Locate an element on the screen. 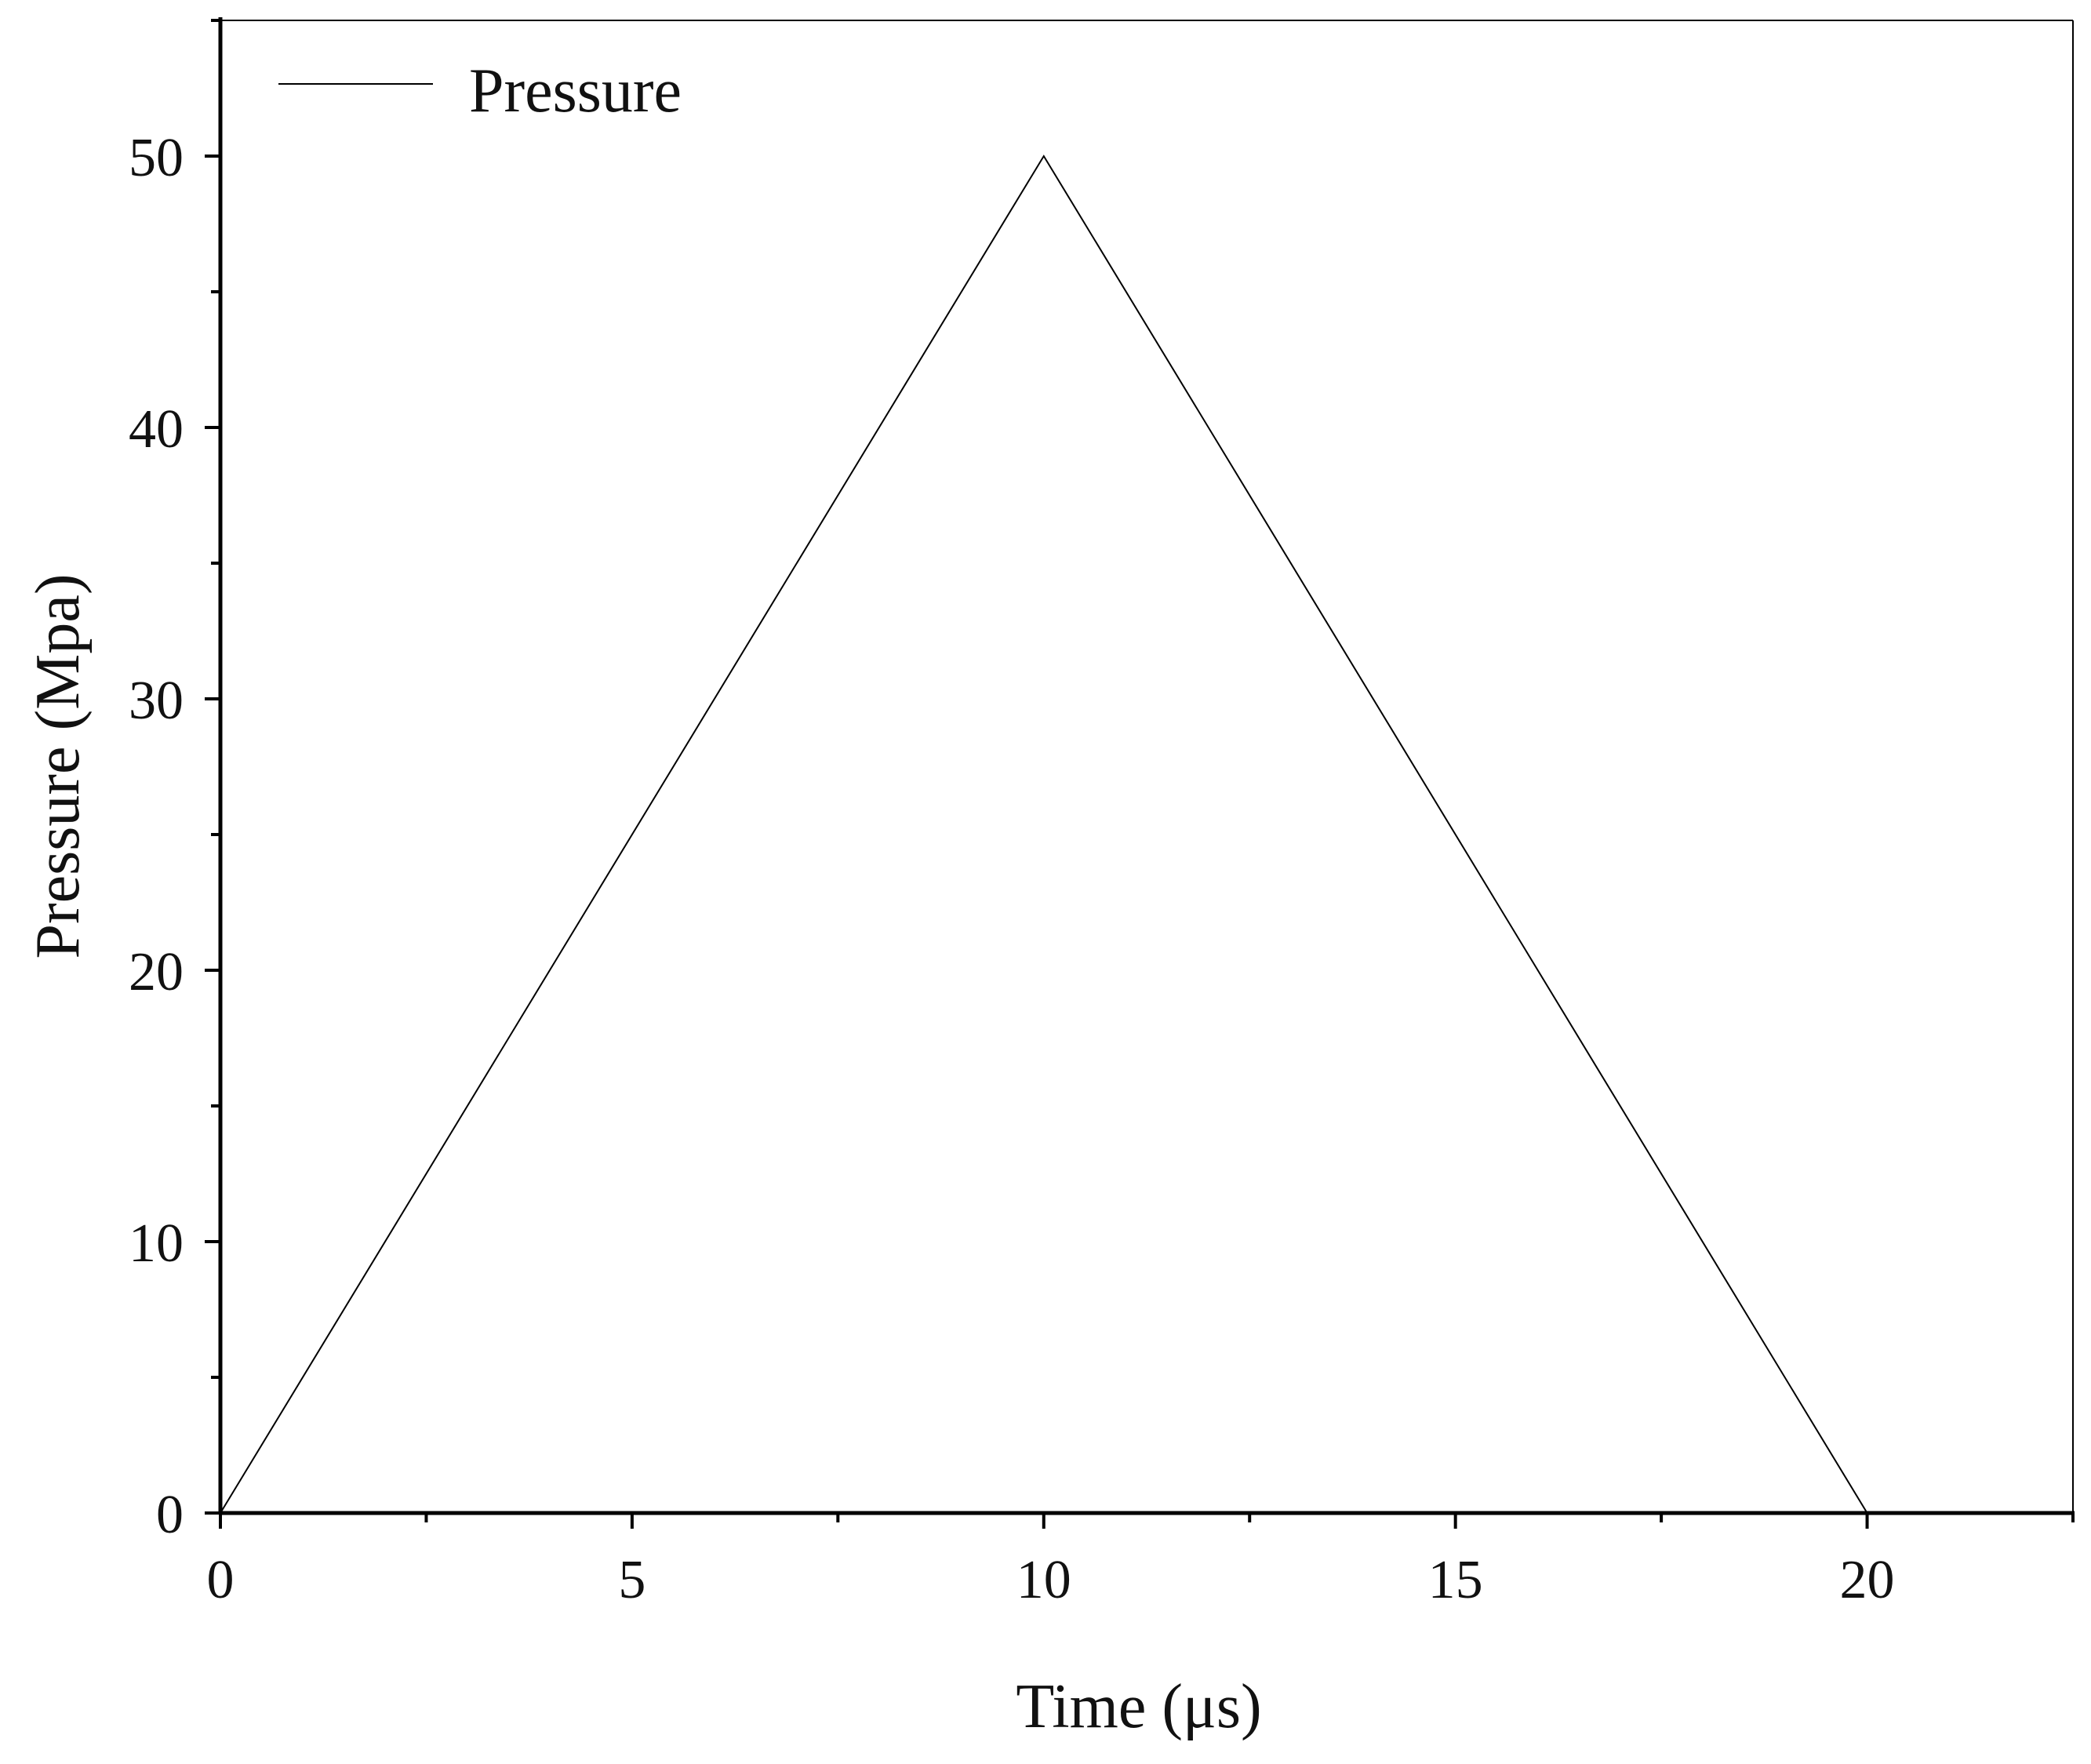 The height and width of the screenshot is (1764, 2091). y-tick-label: 20 is located at coordinates (156, 972).